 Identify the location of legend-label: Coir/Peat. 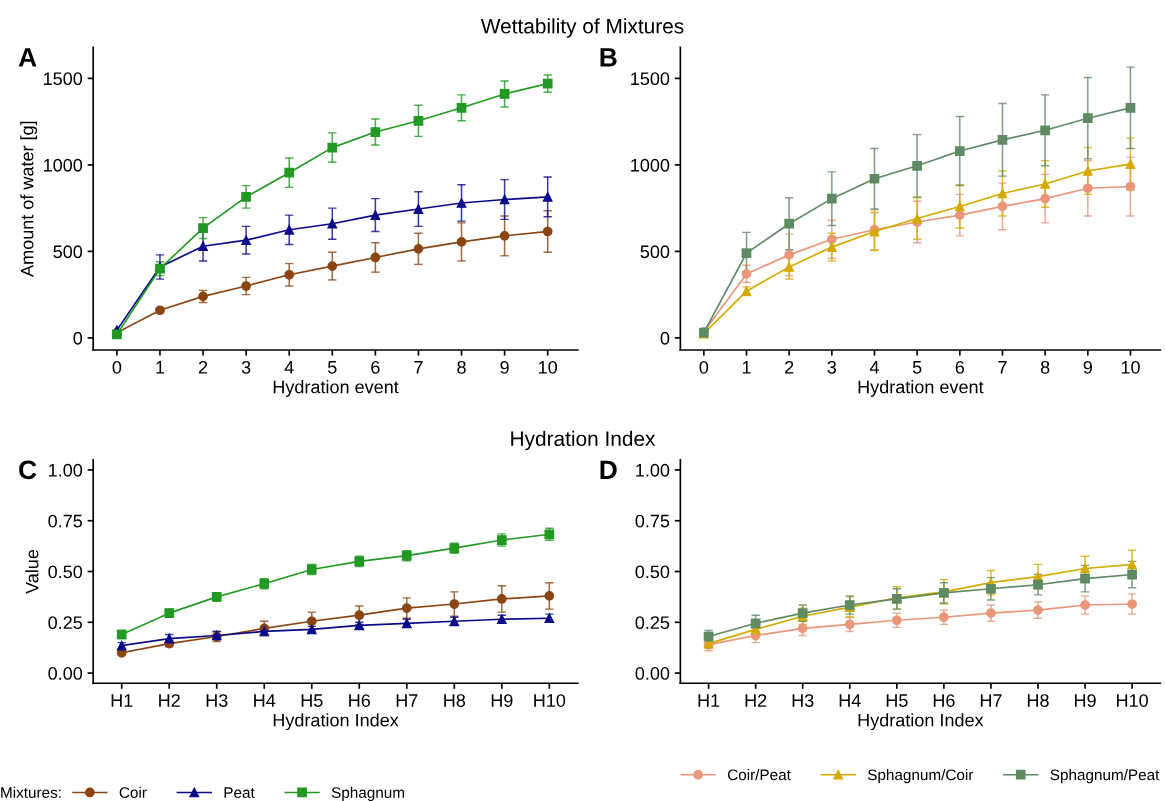
(759, 775).